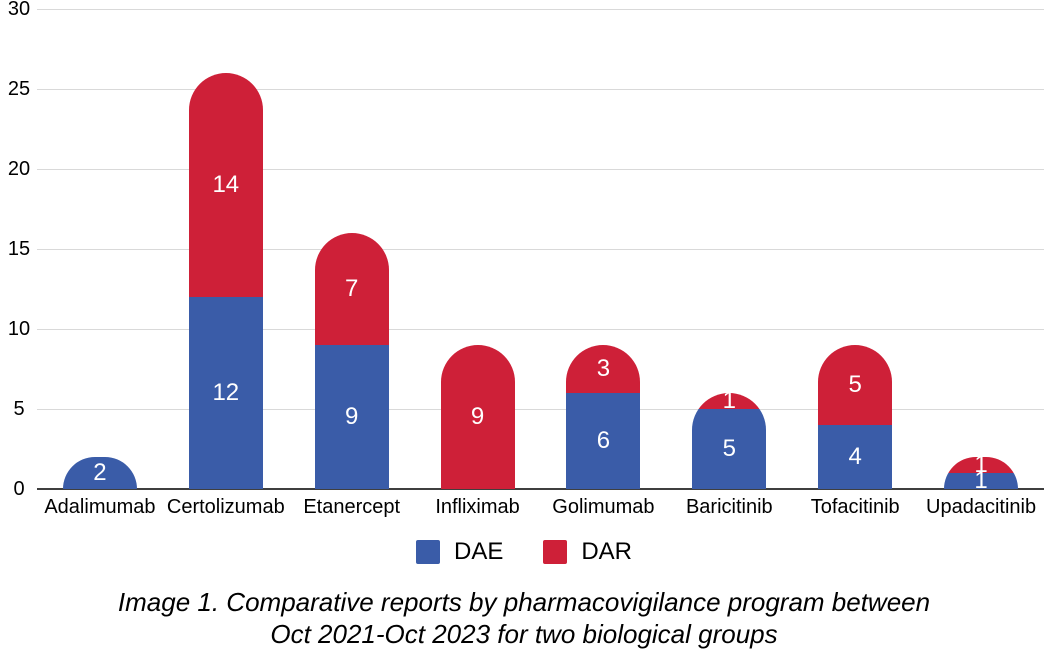  Describe the element at coordinates (352, 507) in the screenshot. I see `x-axis-label-etanercept: Etanercept` at that location.